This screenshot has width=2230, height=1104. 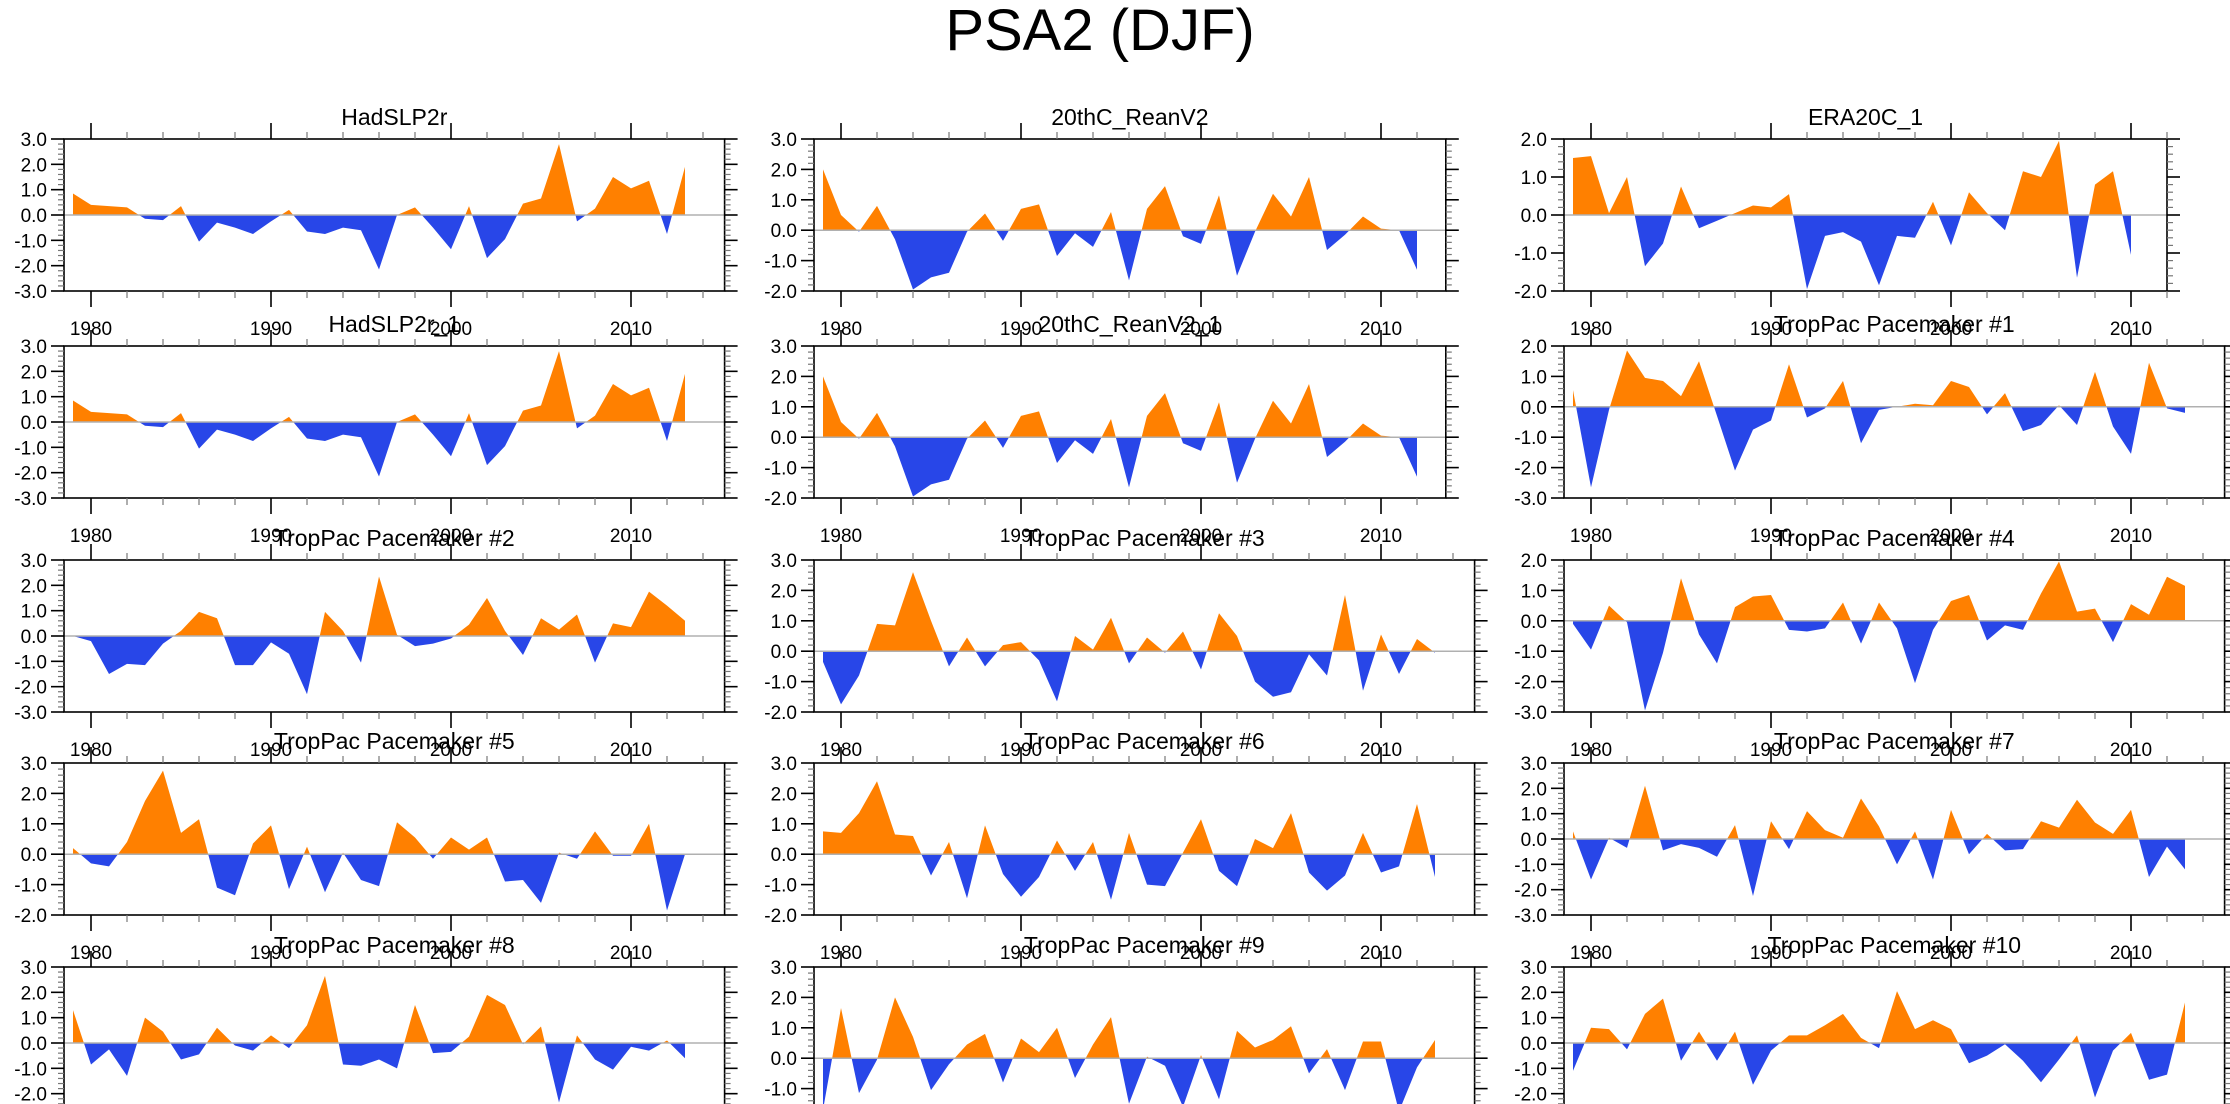 What do you see at coordinates (394, 741) in the screenshot?
I see `panel-title: TropPac Pacemaker #5` at bounding box center [394, 741].